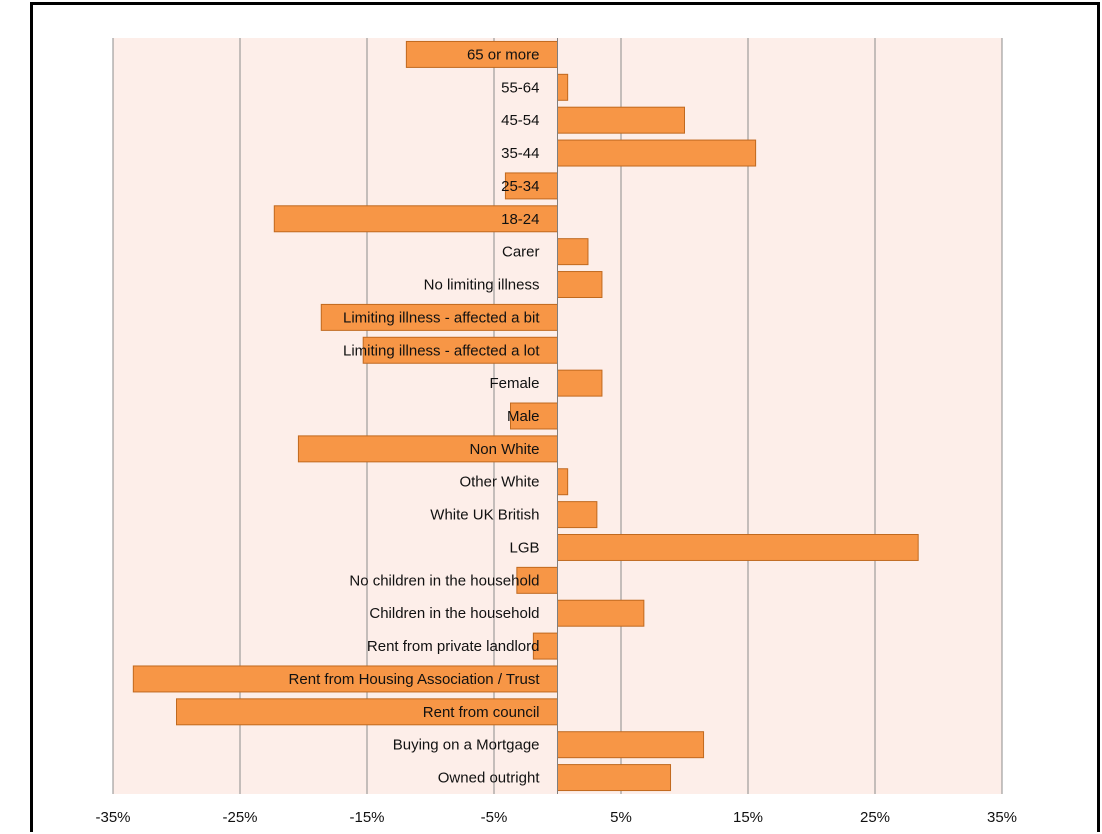  Describe the element at coordinates (499, 482) in the screenshot. I see `category-label: Other White` at that location.